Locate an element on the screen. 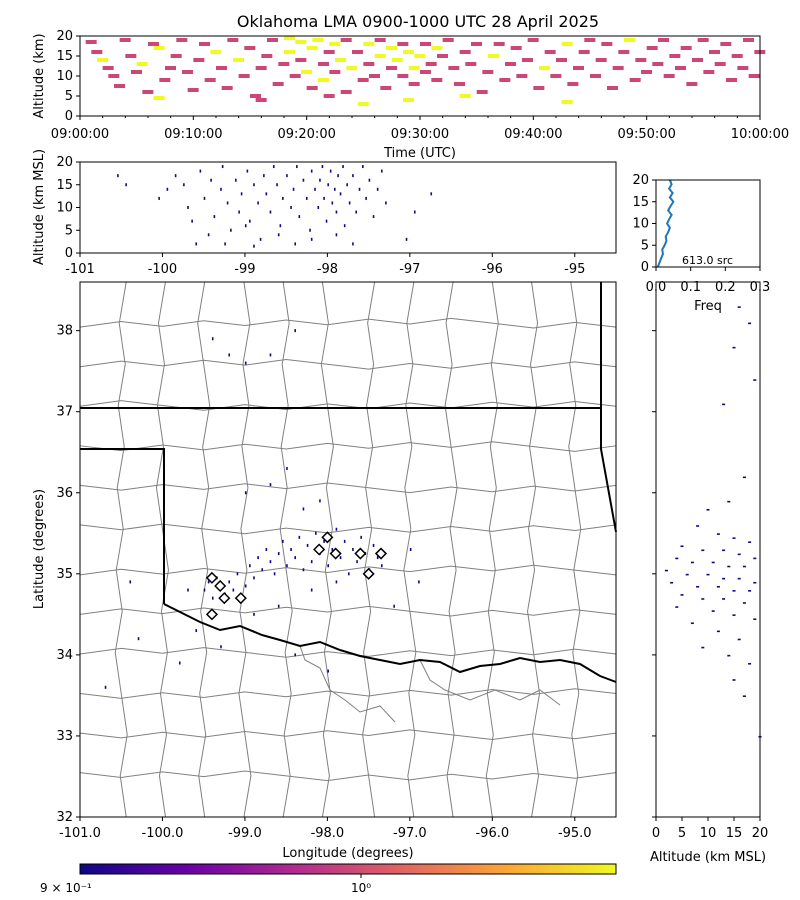 This screenshot has height=900, width=800. plan-view-xticks: -101.0 -100.0 -99.0 -98.0 -97.0 -96.0 -95.0 is located at coordinates (325, 829).